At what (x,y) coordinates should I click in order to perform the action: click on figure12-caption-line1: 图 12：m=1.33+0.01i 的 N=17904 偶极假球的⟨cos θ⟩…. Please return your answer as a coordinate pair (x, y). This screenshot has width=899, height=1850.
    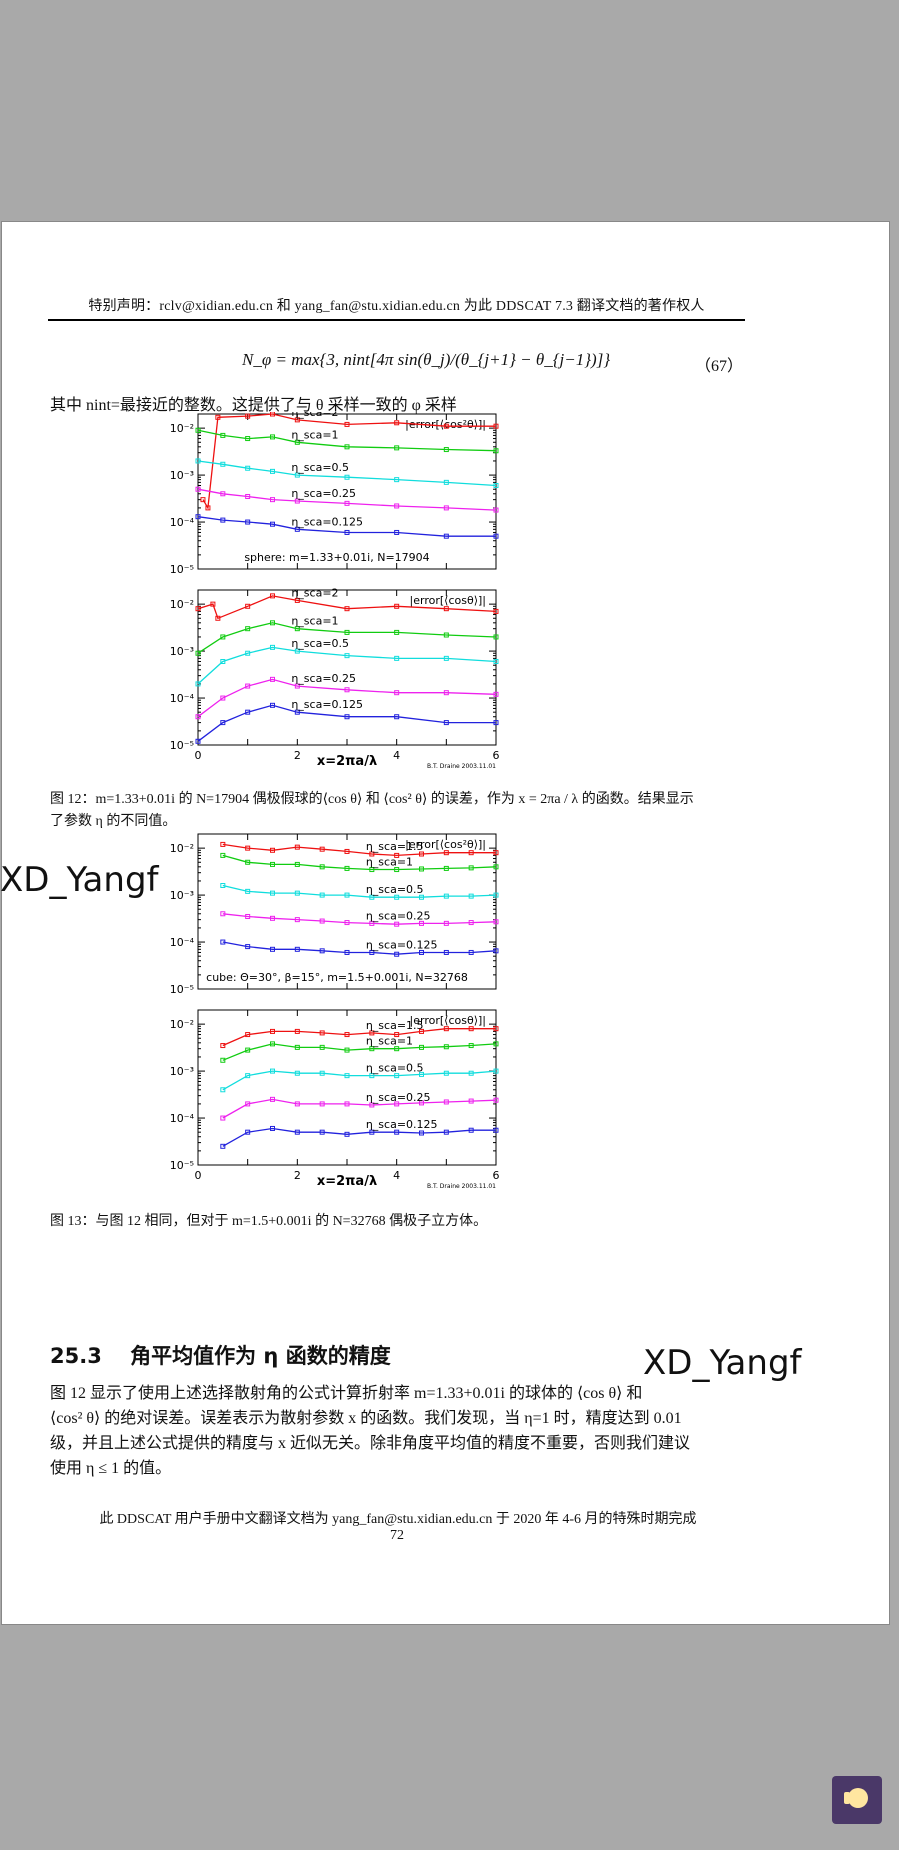
    Looking at the image, I should click on (372, 799).